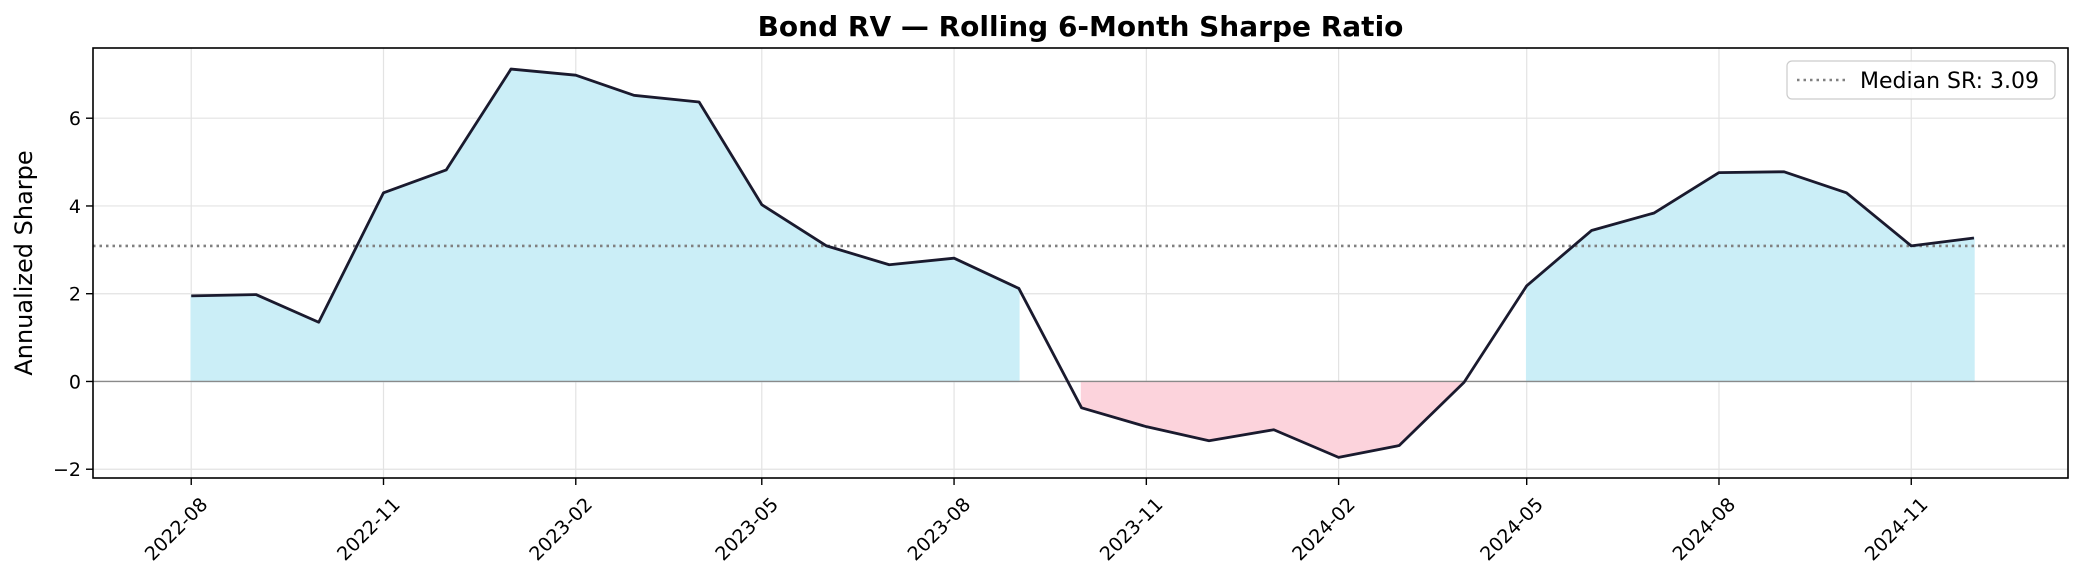  What do you see at coordinates (561, 530) in the screenshot?
I see `x-tick-label: 2023-02` at bounding box center [561, 530].